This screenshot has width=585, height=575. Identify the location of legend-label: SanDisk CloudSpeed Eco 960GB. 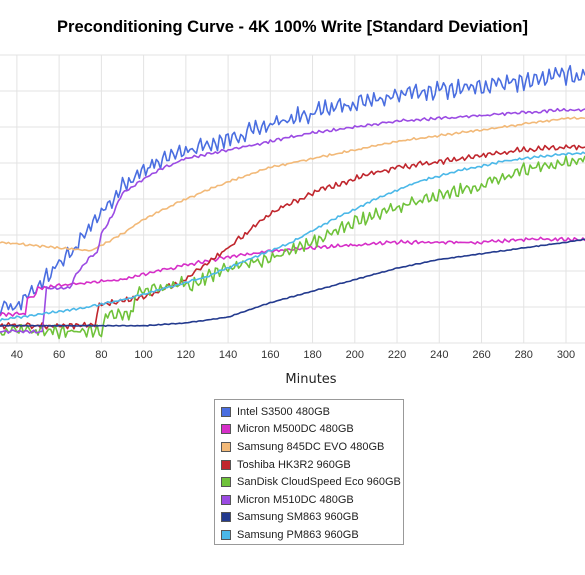
(319, 482).